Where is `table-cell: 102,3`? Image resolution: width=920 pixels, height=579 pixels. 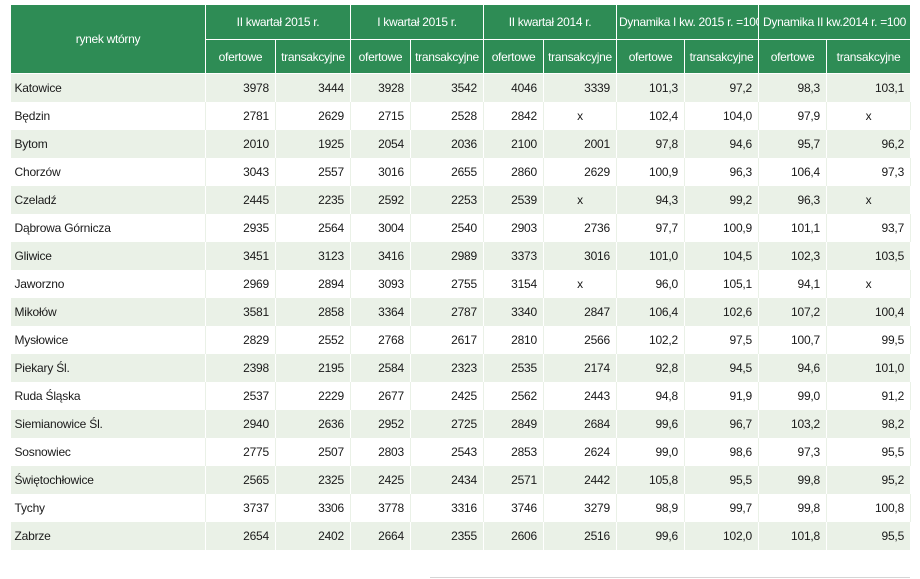 table-cell: 102,3 is located at coordinates (793, 256).